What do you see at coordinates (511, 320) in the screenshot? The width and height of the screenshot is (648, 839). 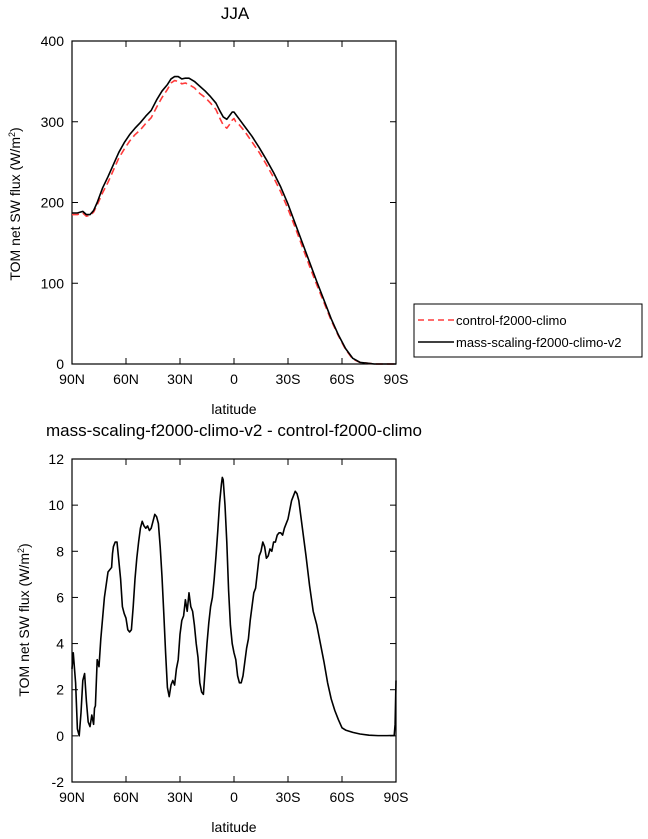 I see `legend-label-control: control-f2000-climo` at bounding box center [511, 320].